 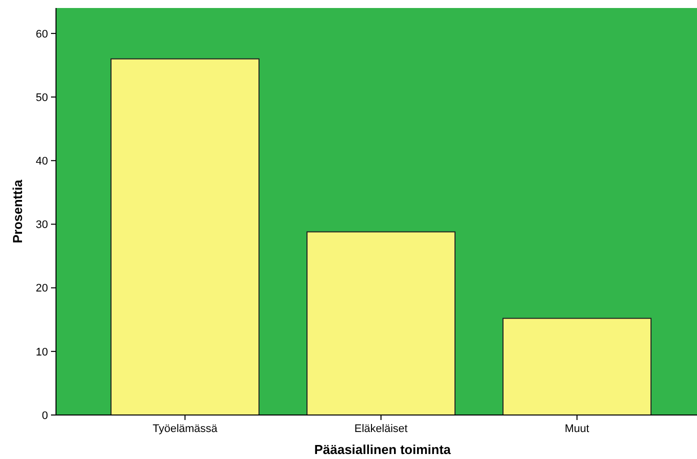 What do you see at coordinates (381, 429) in the screenshot?
I see `x-tick-label: Eläkeläiset` at bounding box center [381, 429].